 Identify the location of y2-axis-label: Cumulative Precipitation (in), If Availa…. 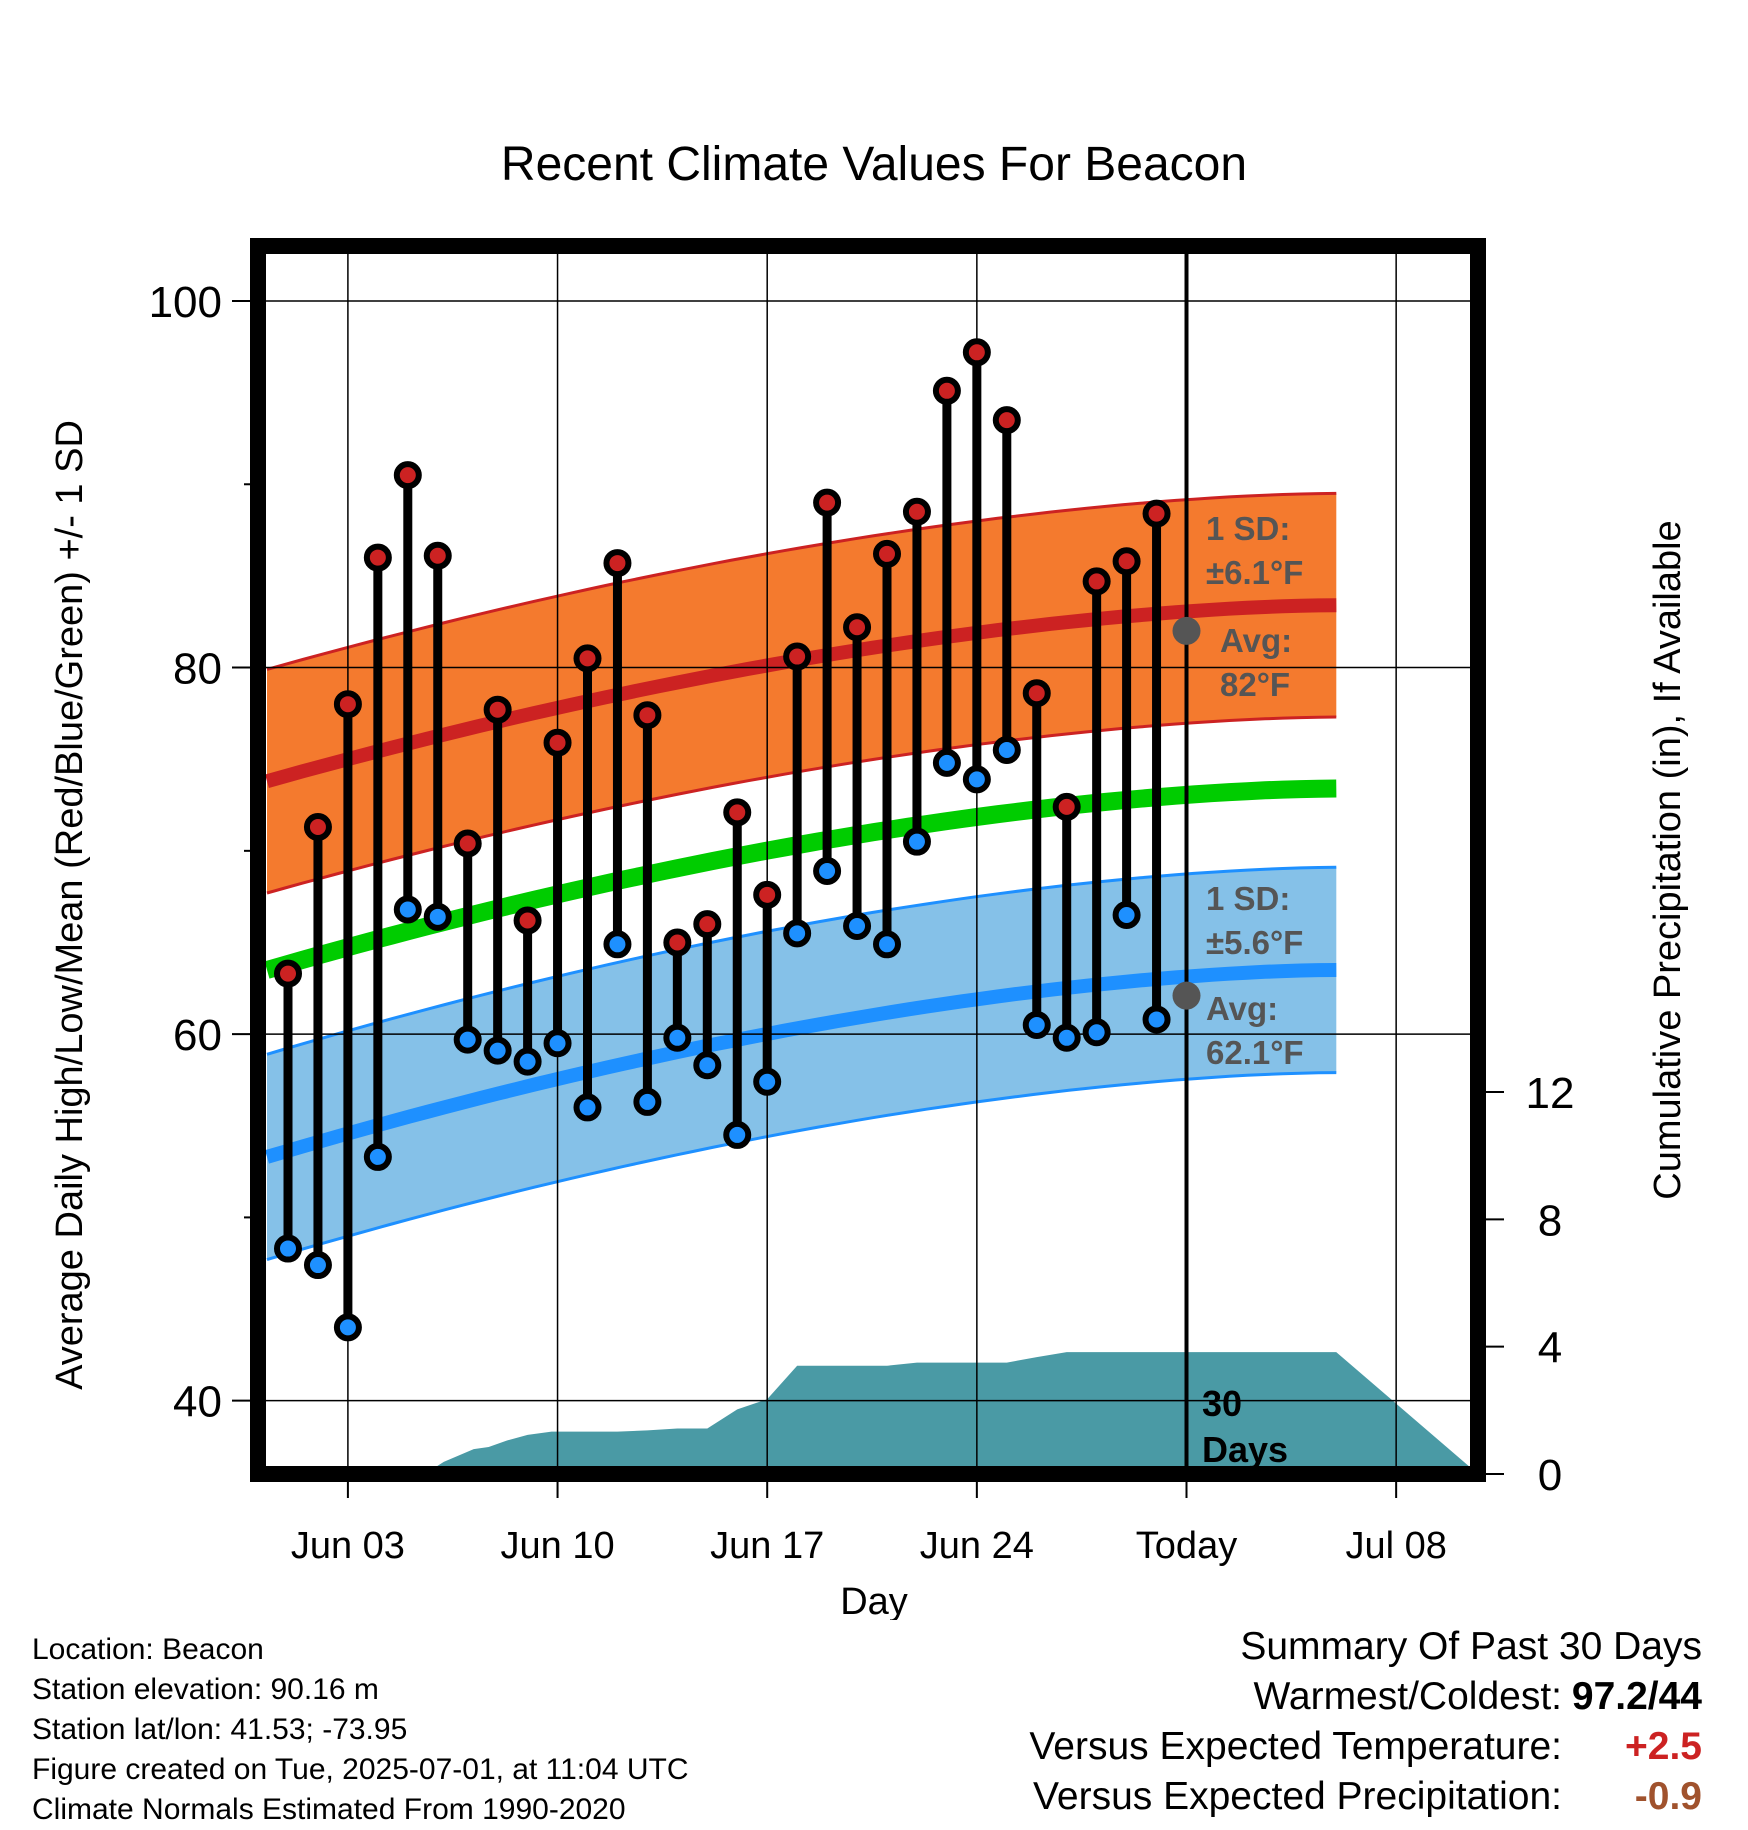
(1668, 859).